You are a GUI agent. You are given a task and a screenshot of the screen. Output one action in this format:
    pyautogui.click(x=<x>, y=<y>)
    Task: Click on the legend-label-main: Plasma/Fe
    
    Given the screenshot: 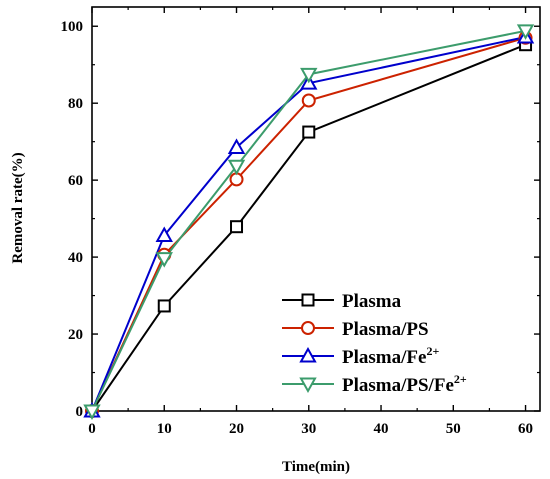 What is the action you would take?
    pyautogui.click(x=384, y=357)
    